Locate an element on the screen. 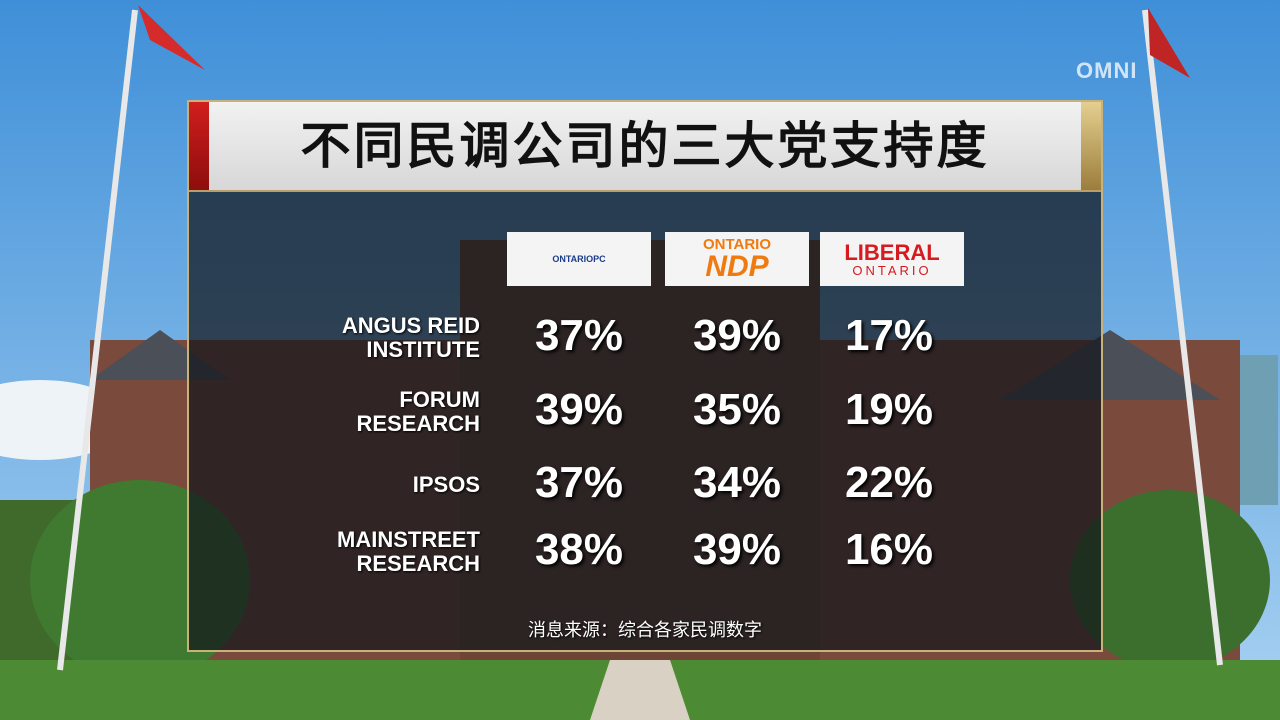  party-logo: ONTARIO NDP is located at coordinates (737, 259).